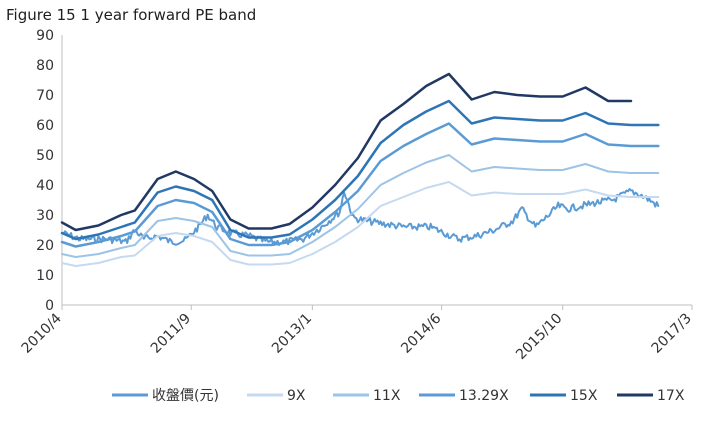 The image size is (720, 428). I want to click on x-axis: 2010/4 2011/9 2013/1 2014/6 2015/10 2017/3, so click(357, 333).